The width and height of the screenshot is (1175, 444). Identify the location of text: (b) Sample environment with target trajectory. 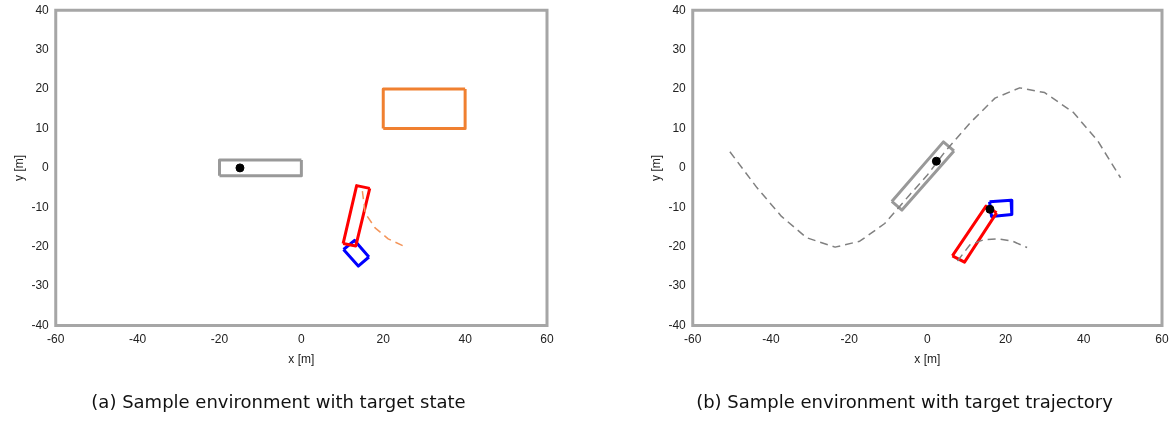
(905, 401).